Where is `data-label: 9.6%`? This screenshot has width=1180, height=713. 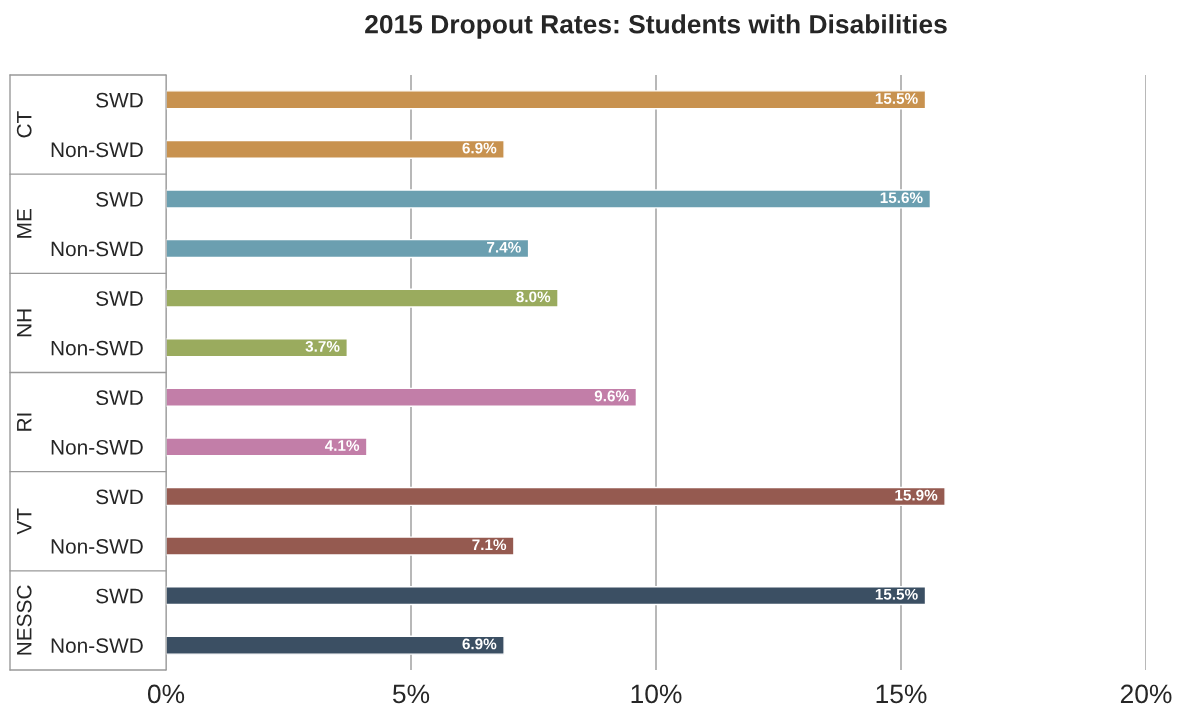 data-label: 9.6% is located at coordinates (611, 396).